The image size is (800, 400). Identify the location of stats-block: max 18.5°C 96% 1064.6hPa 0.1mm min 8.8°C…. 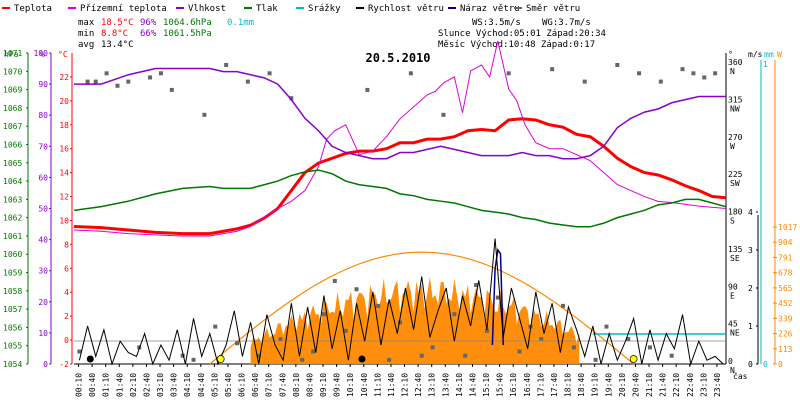
(342, 34).